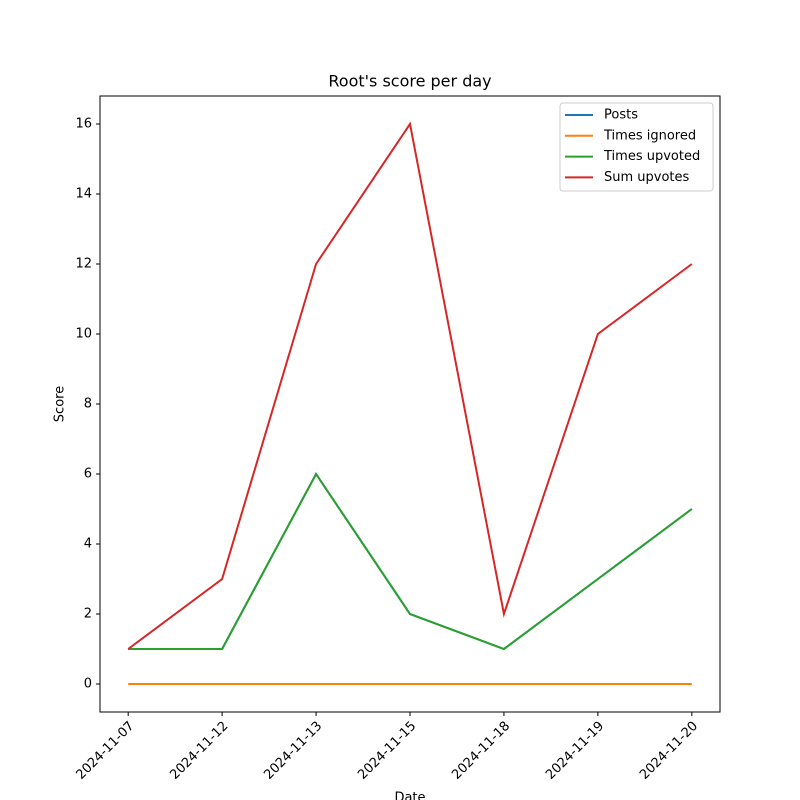 The height and width of the screenshot is (800, 800). What do you see at coordinates (199, 751) in the screenshot?
I see `x-tick-label: 2024-11-12` at bounding box center [199, 751].